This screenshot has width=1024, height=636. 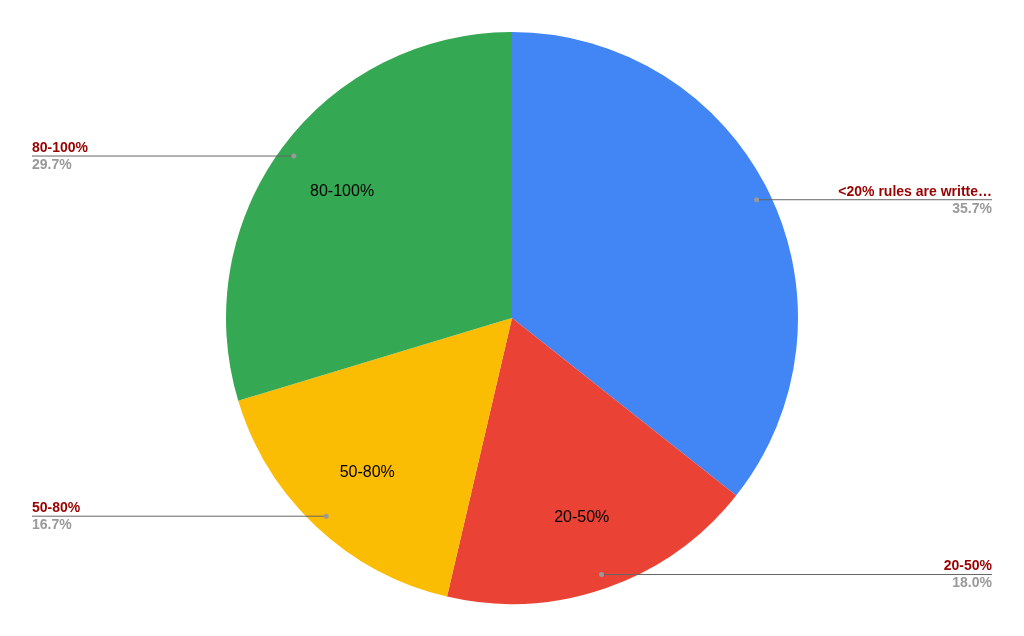 What do you see at coordinates (52, 163) in the screenshot?
I see `data-label: 29.7%` at bounding box center [52, 163].